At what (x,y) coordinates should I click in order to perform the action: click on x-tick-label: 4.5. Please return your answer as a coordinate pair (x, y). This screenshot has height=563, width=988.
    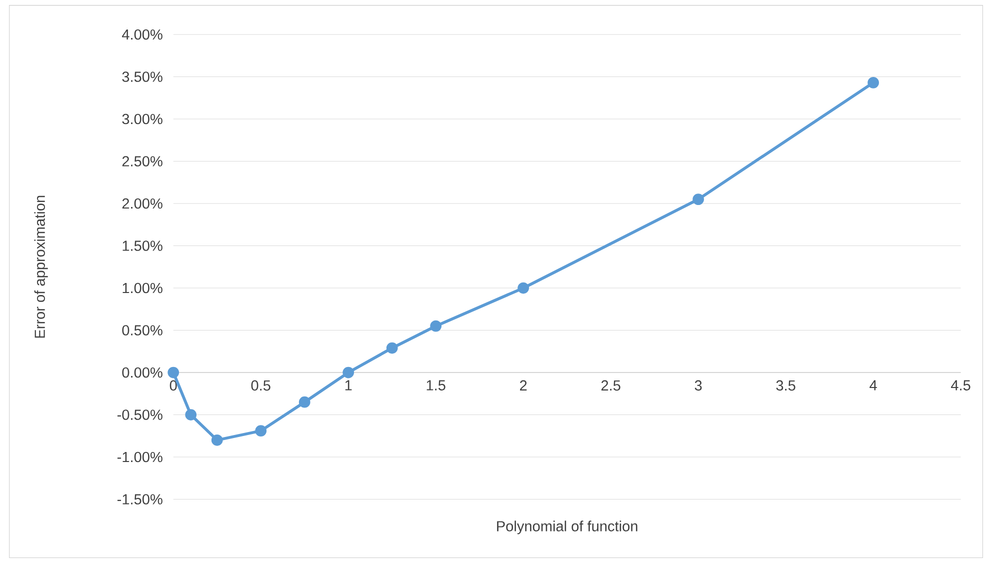
    Looking at the image, I should click on (960, 385).